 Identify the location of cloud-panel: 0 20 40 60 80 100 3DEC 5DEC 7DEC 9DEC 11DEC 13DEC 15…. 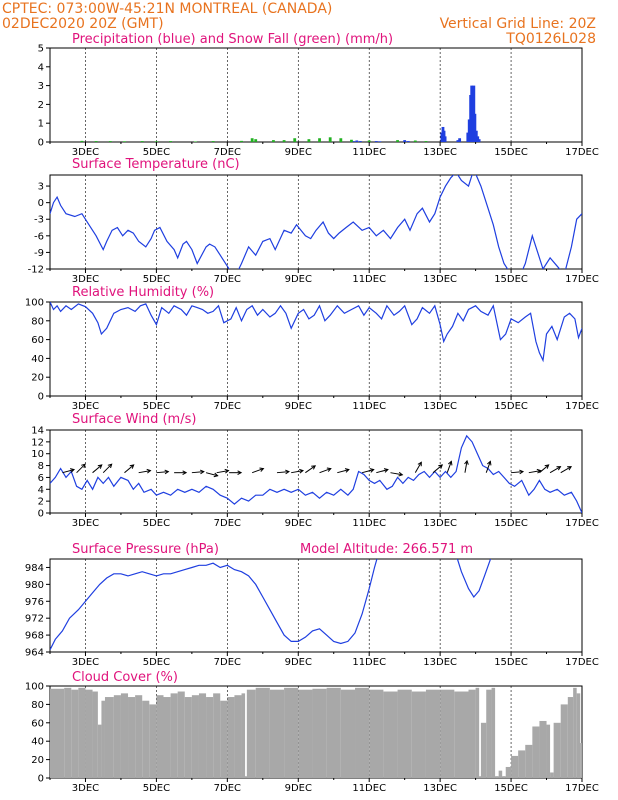
(312, 738).